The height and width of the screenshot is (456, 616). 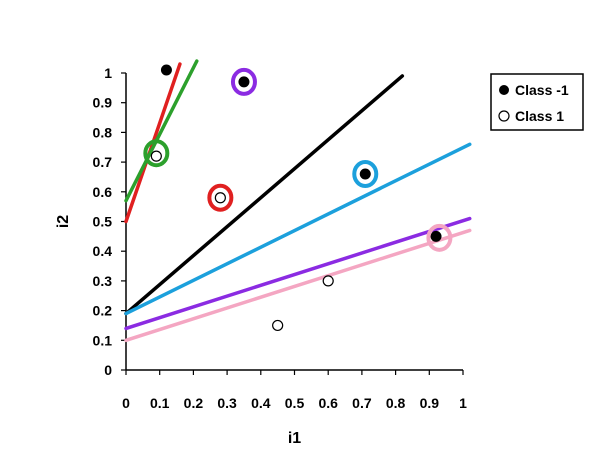 I want to click on y-tick-label: 0.3, so click(x=103, y=281).